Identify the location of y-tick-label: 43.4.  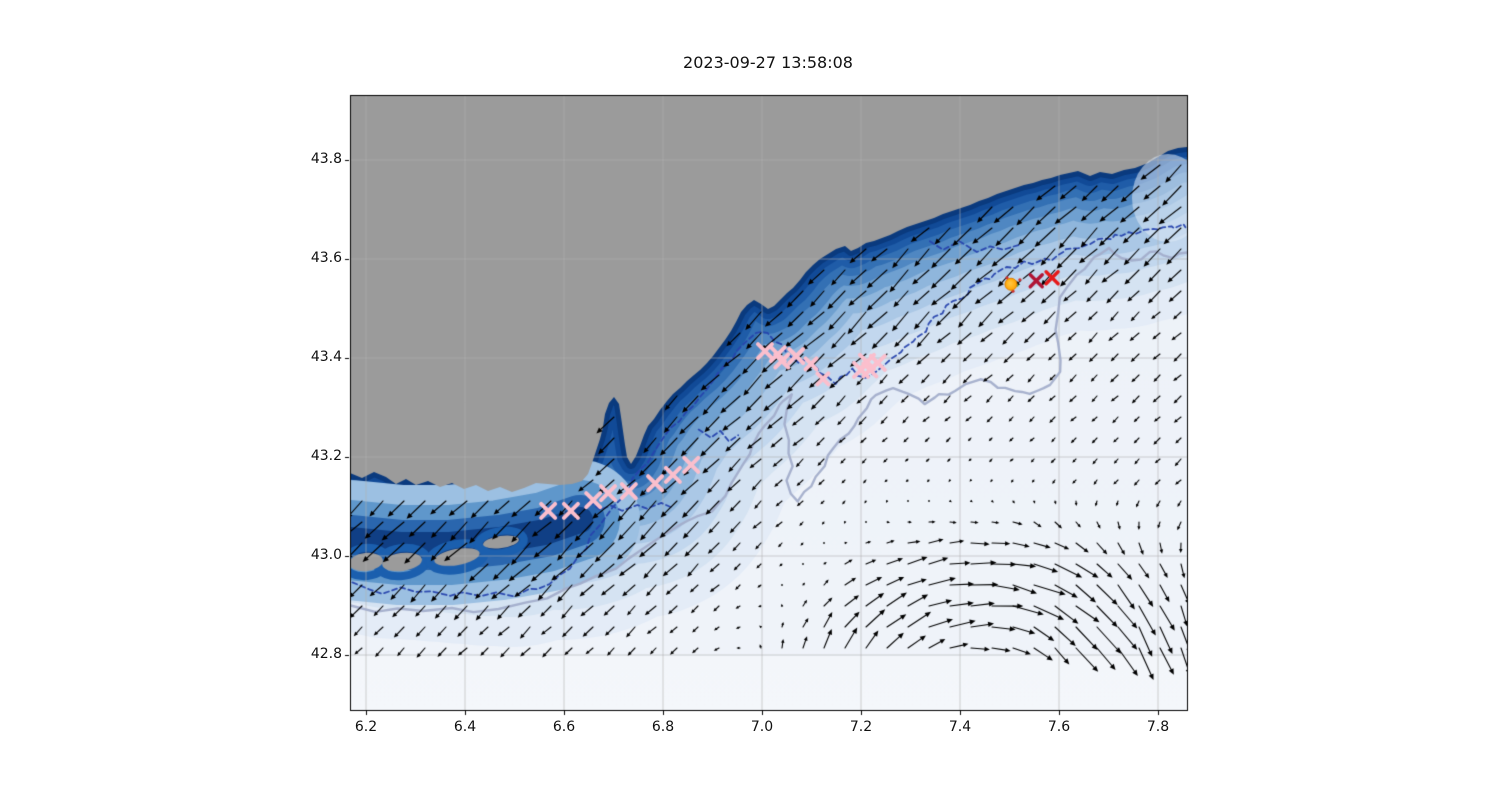
(326, 357).